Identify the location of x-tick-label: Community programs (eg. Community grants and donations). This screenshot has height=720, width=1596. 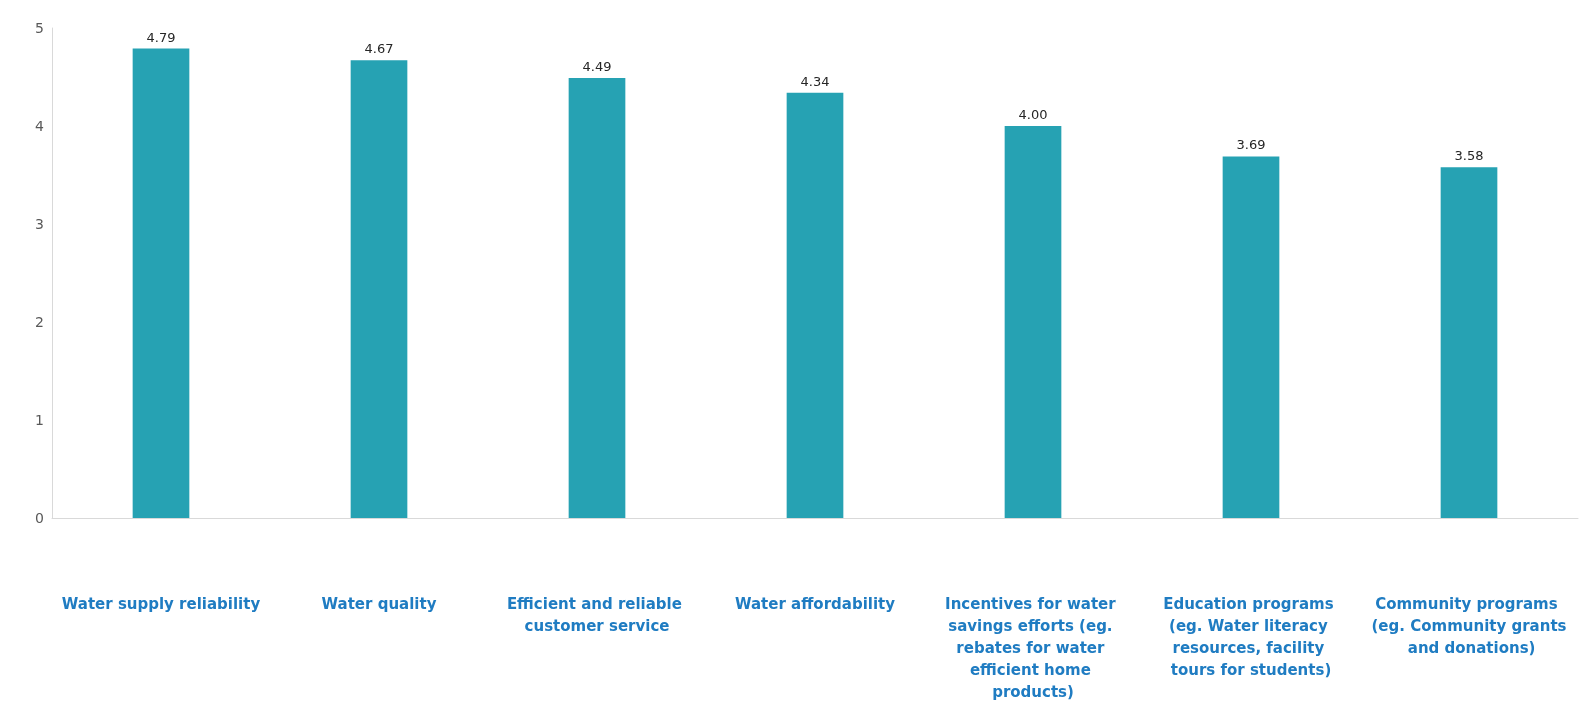
(1469, 626).